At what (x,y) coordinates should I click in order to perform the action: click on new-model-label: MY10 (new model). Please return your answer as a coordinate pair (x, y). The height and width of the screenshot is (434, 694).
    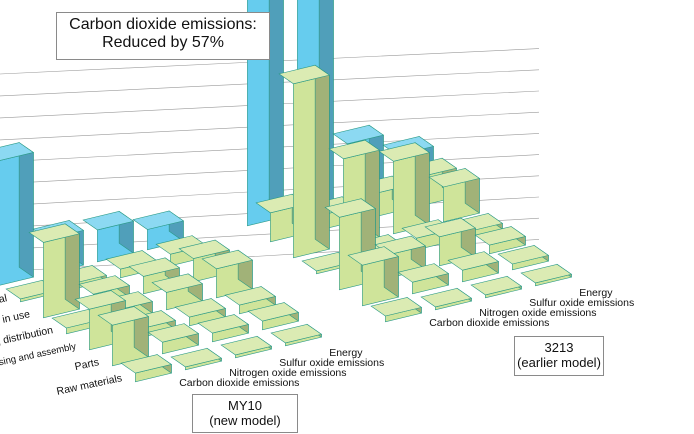
    Looking at the image, I should click on (245, 413).